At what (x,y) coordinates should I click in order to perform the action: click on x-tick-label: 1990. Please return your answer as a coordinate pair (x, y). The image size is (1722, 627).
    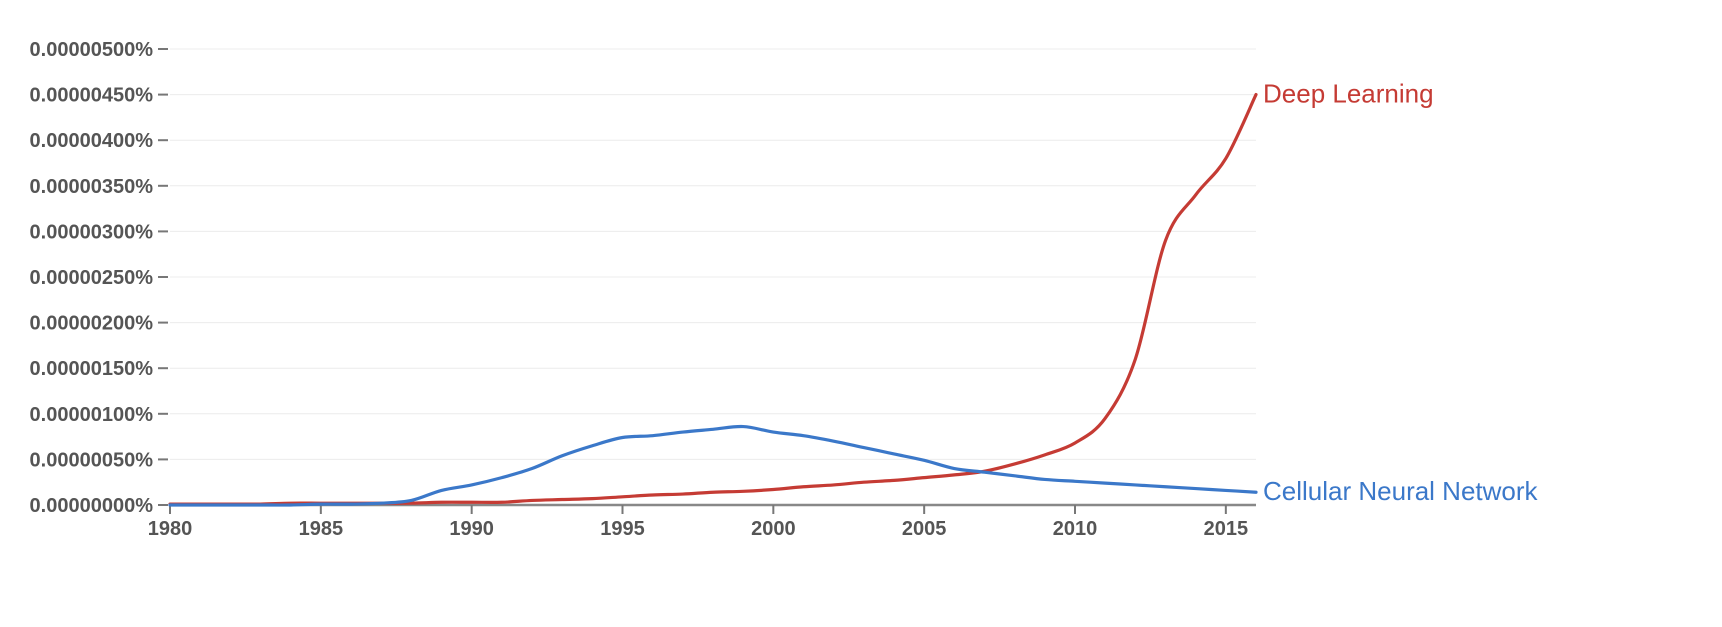
    Looking at the image, I should click on (471, 529).